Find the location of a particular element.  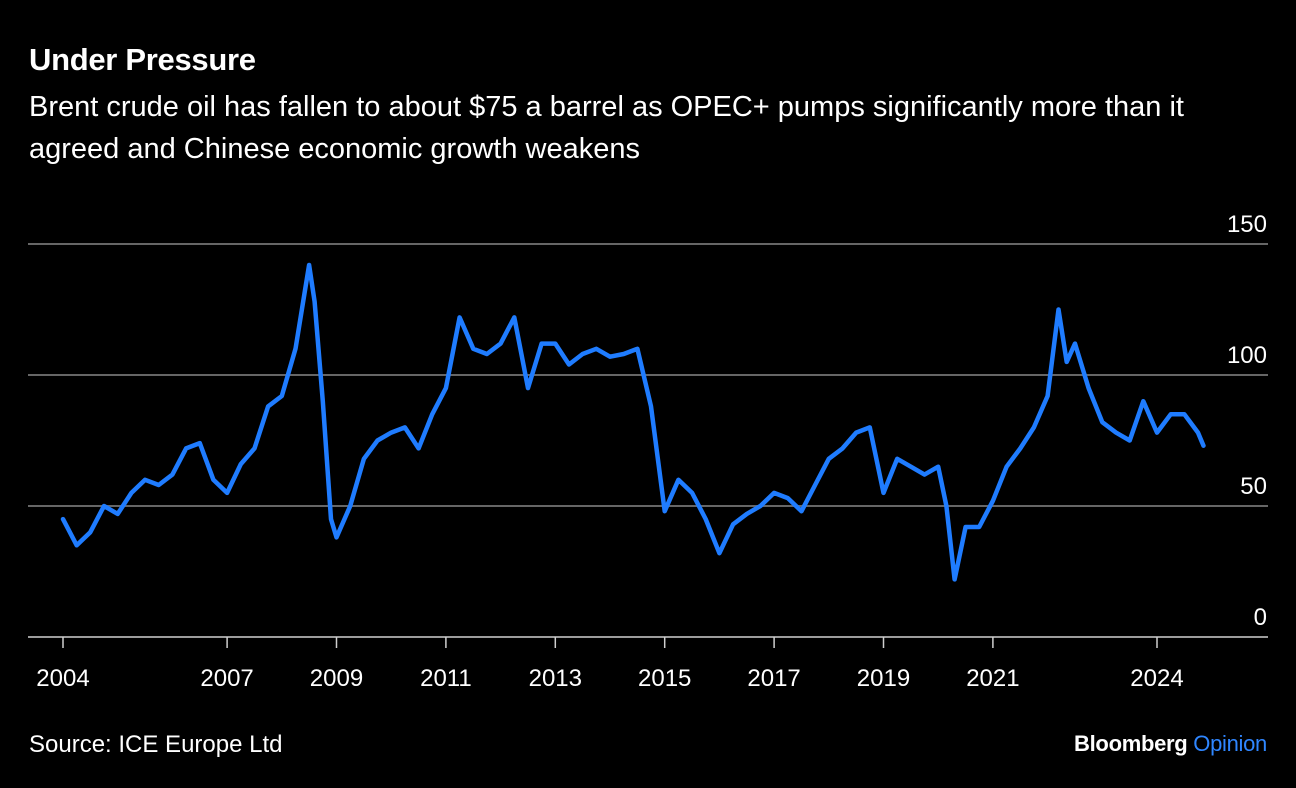

source-note: Source: ICE Europe Ltd is located at coordinates (156, 744).